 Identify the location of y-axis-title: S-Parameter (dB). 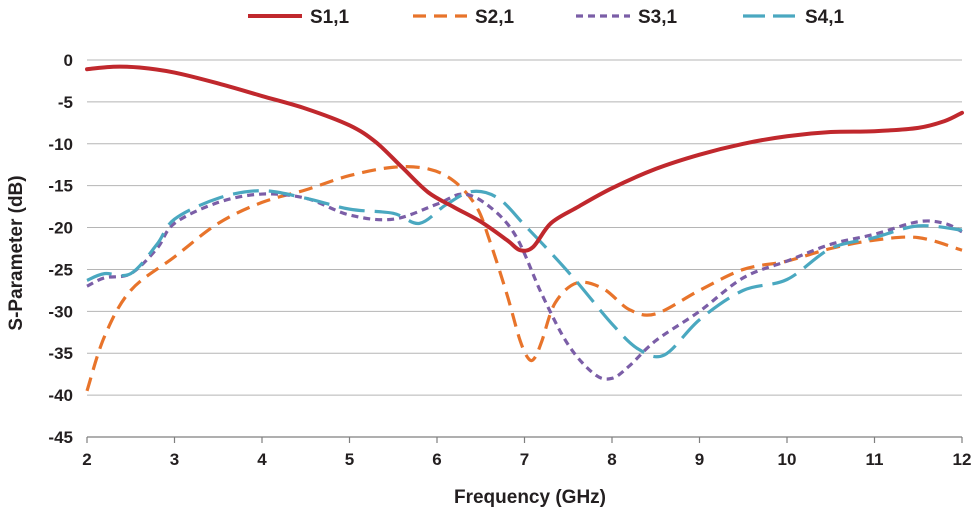
(16, 252).